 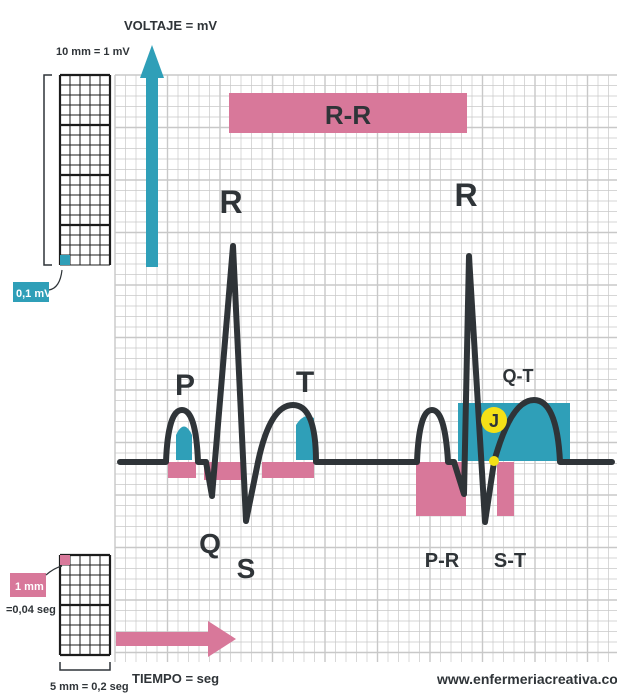 I want to click on small-time-label-mm: 1 mm, so click(x=29, y=587).